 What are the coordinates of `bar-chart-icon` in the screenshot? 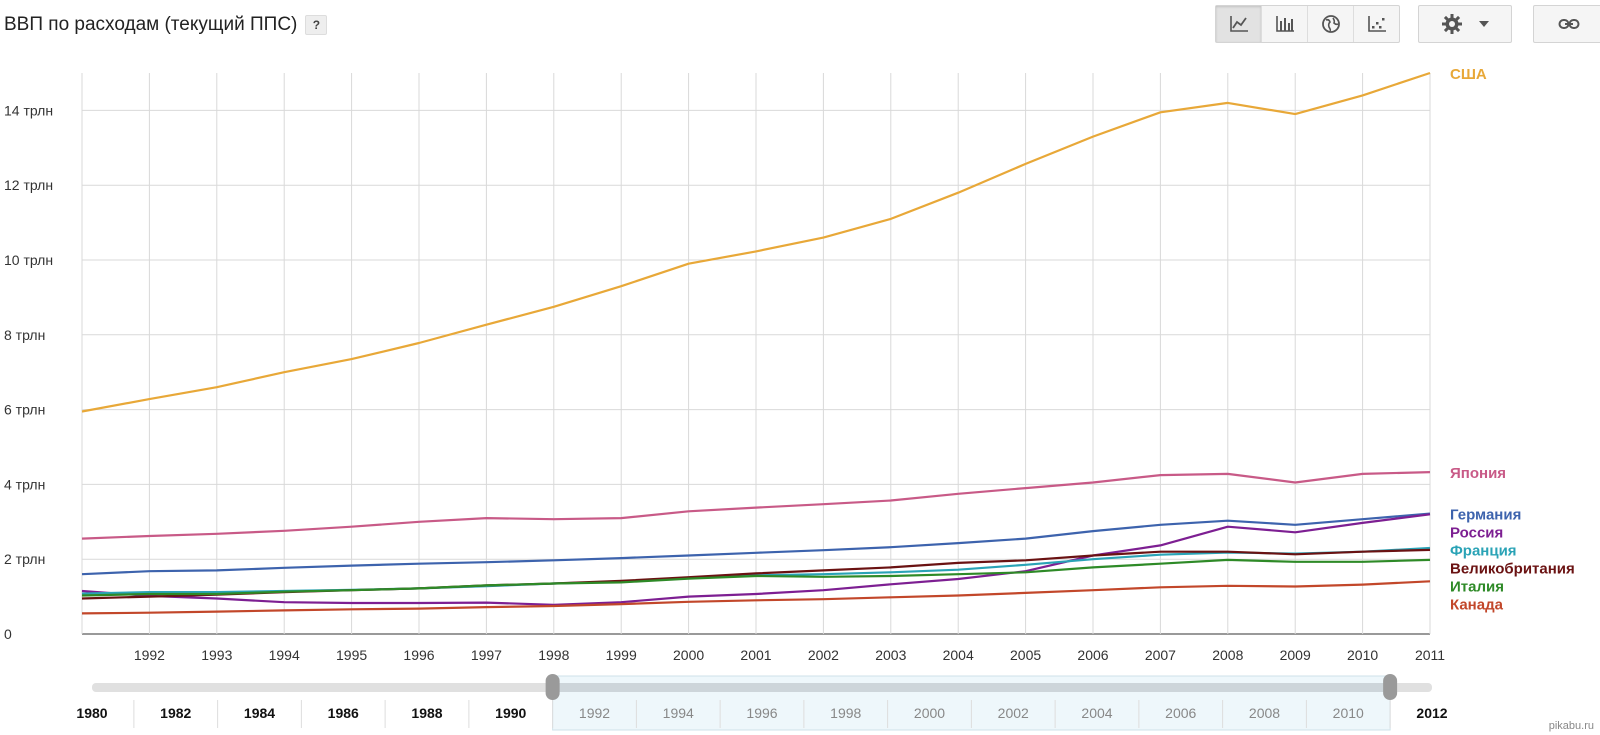 It's located at (1284, 24).